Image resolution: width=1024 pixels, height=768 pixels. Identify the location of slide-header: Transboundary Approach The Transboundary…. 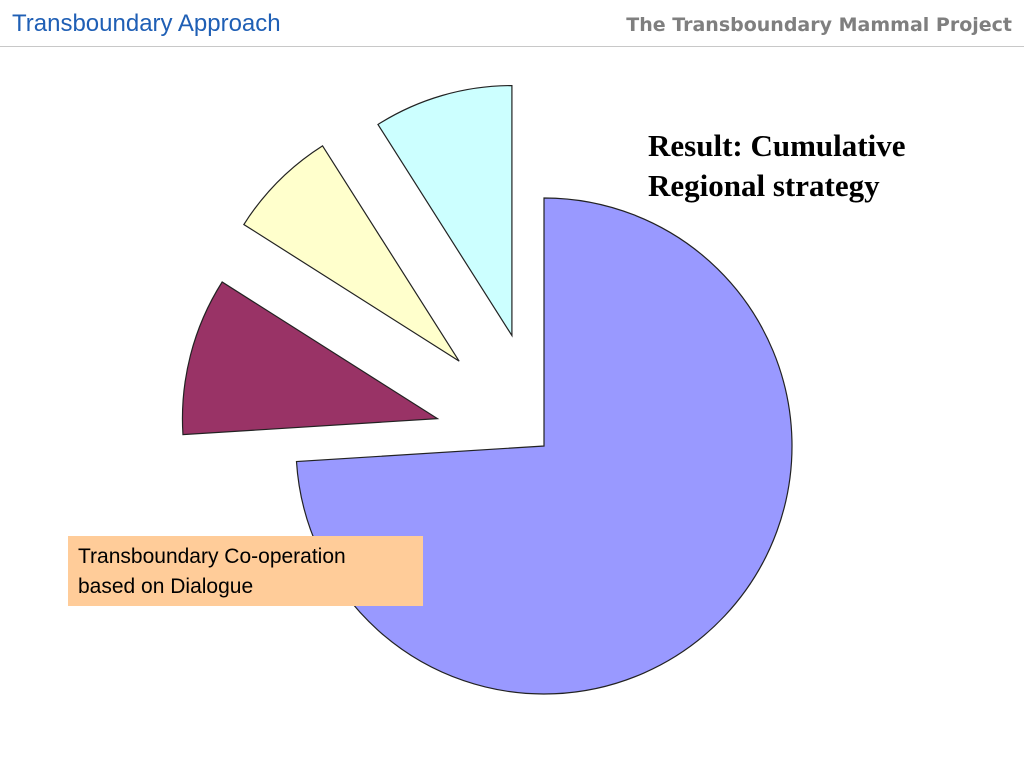
(512, 23).